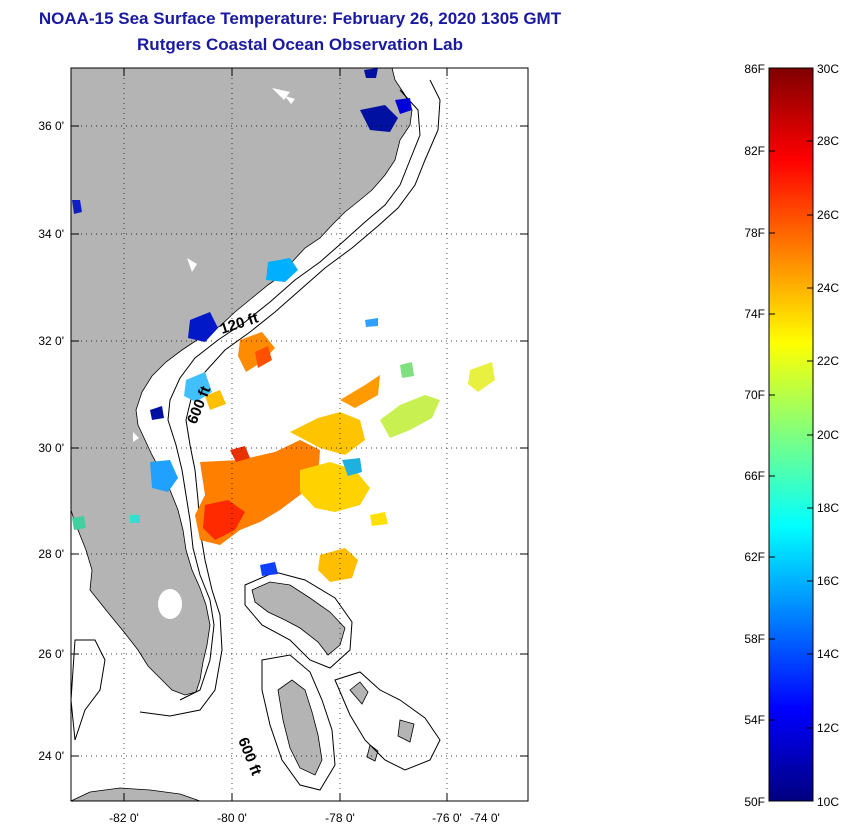 Image resolution: width=849 pixels, height=832 pixels. Describe the element at coordinates (136, 794) in the screenshot. I see `land-cuba` at that location.